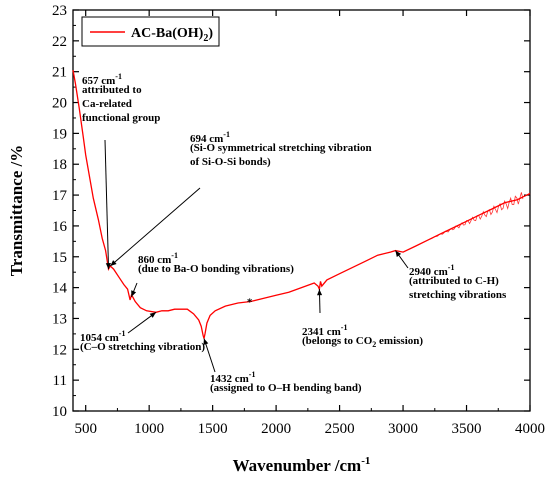 The height and width of the screenshot is (480, 550). What do you see at coordinates (149, 429) in the screenshot?
I see `x-tick-label: 1000` at bounding box center [149, 429].